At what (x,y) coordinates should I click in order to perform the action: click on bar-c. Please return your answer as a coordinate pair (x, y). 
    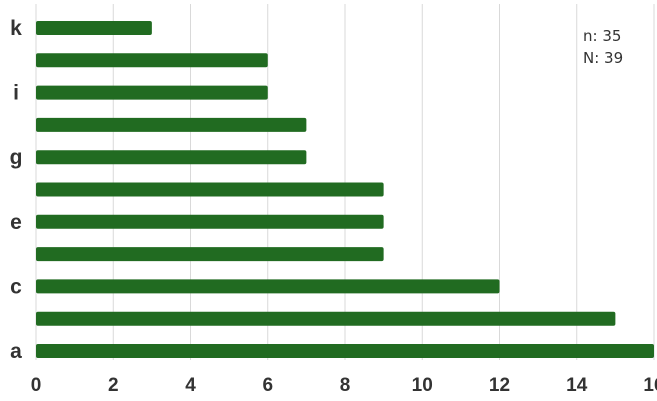
    Looking at the image, I should click on (268, 286).